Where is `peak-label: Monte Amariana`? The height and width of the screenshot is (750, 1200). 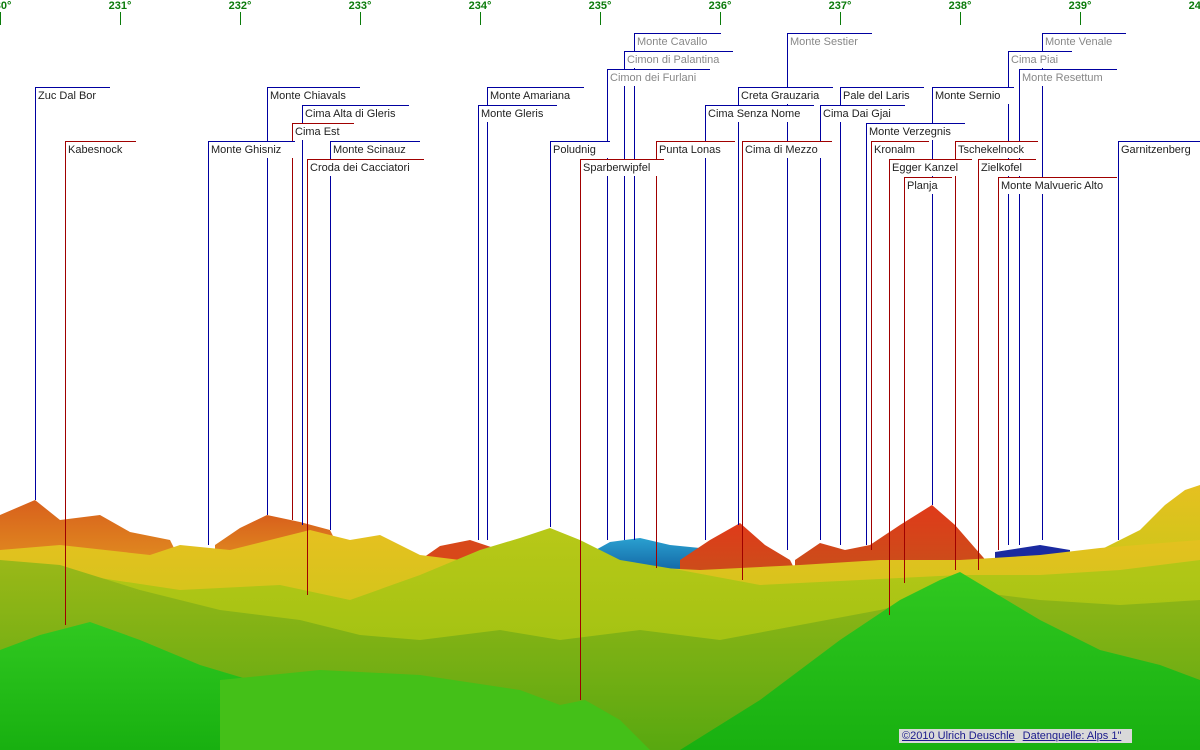
peak-label: Monte Amariana is located at coordinates (536, 95).